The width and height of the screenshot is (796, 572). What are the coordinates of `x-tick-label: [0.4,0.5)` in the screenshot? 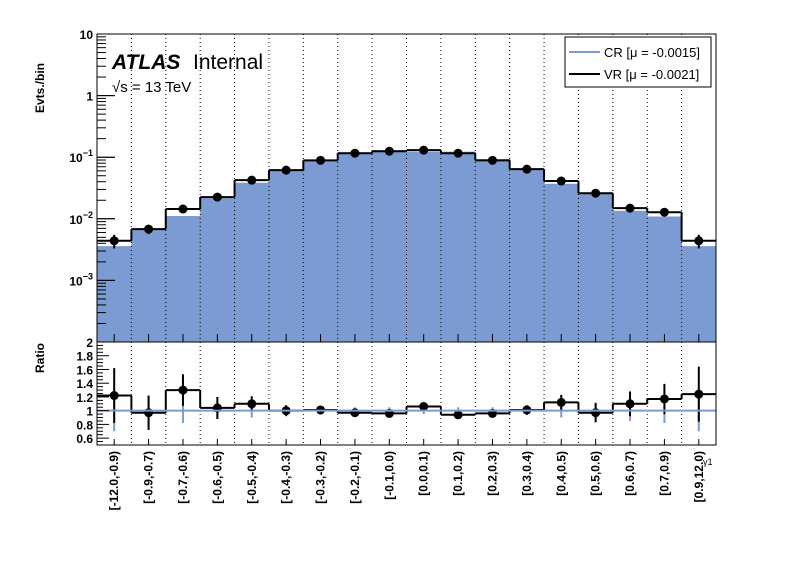 It's located at (561, 473).